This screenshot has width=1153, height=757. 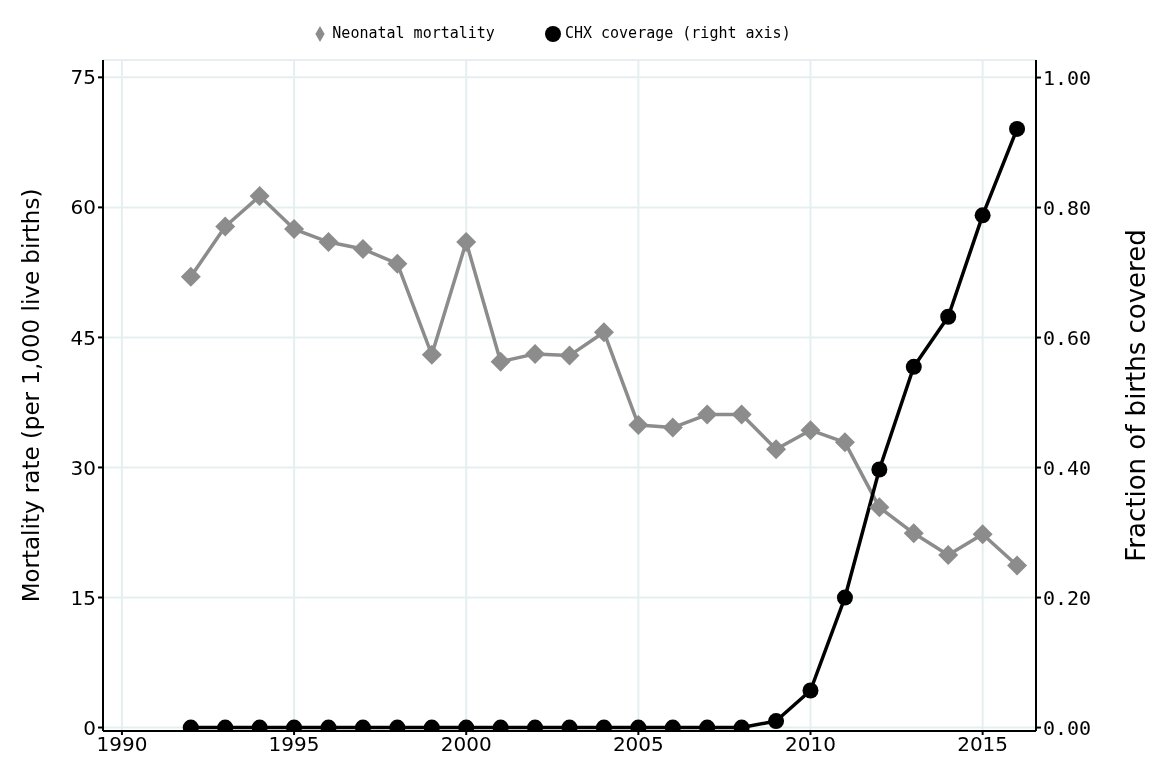 I want to click on y2-tick-label: 0.20, so click(x=1067, y=597).